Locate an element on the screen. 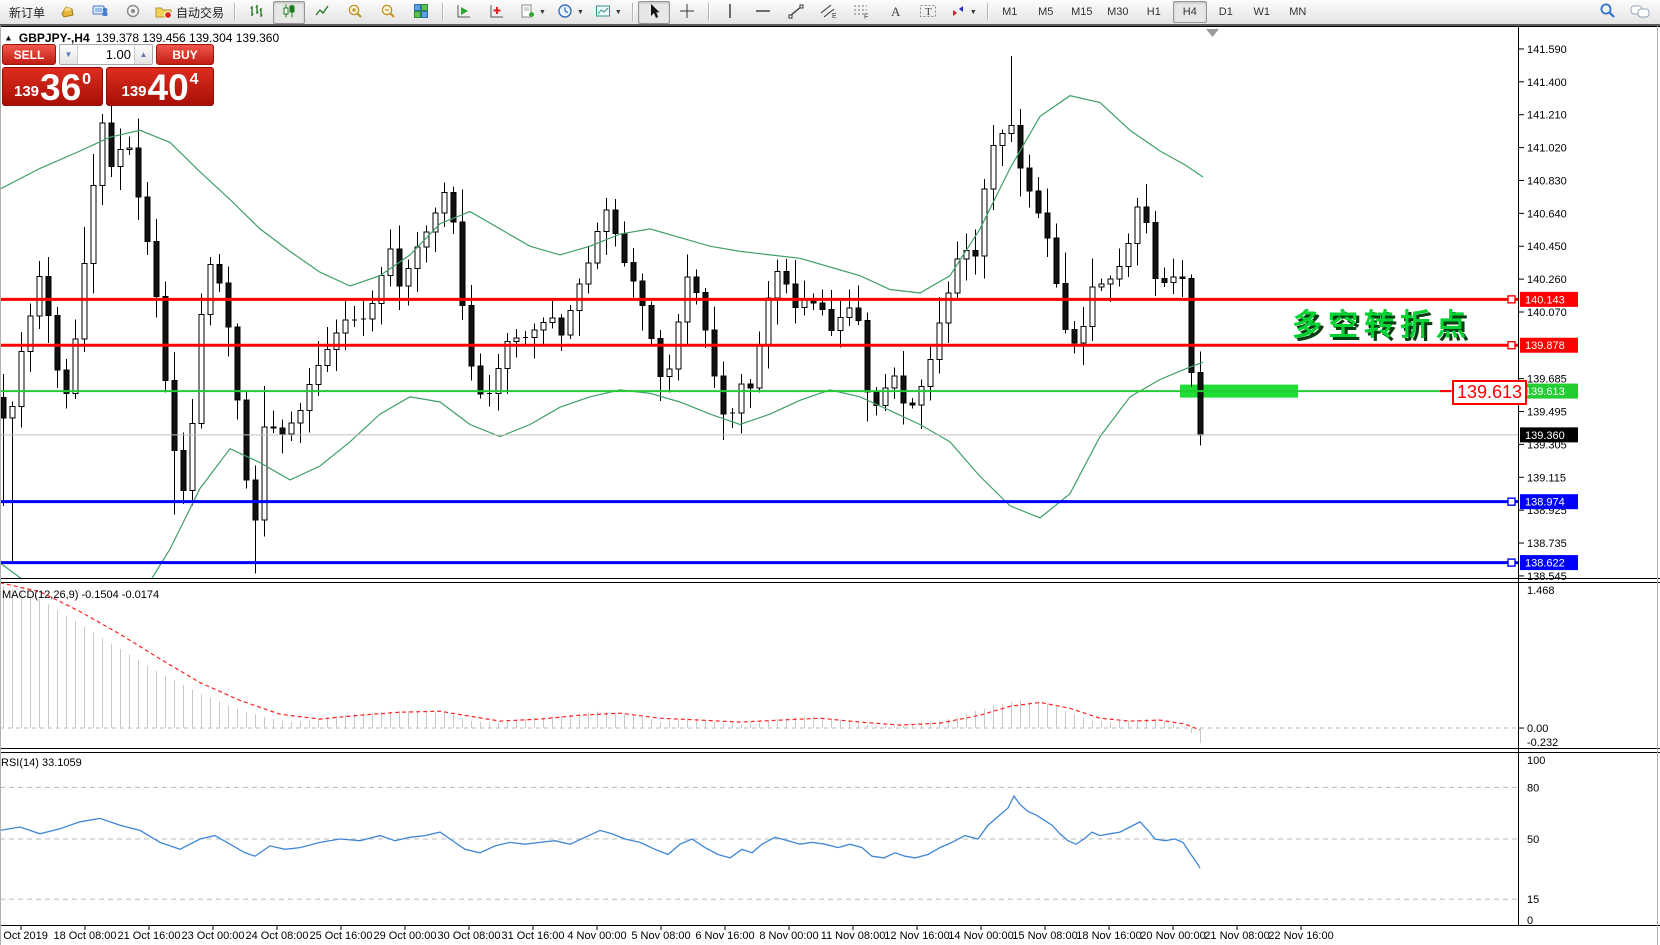  indicators-button is located at coordinates (464, 12).